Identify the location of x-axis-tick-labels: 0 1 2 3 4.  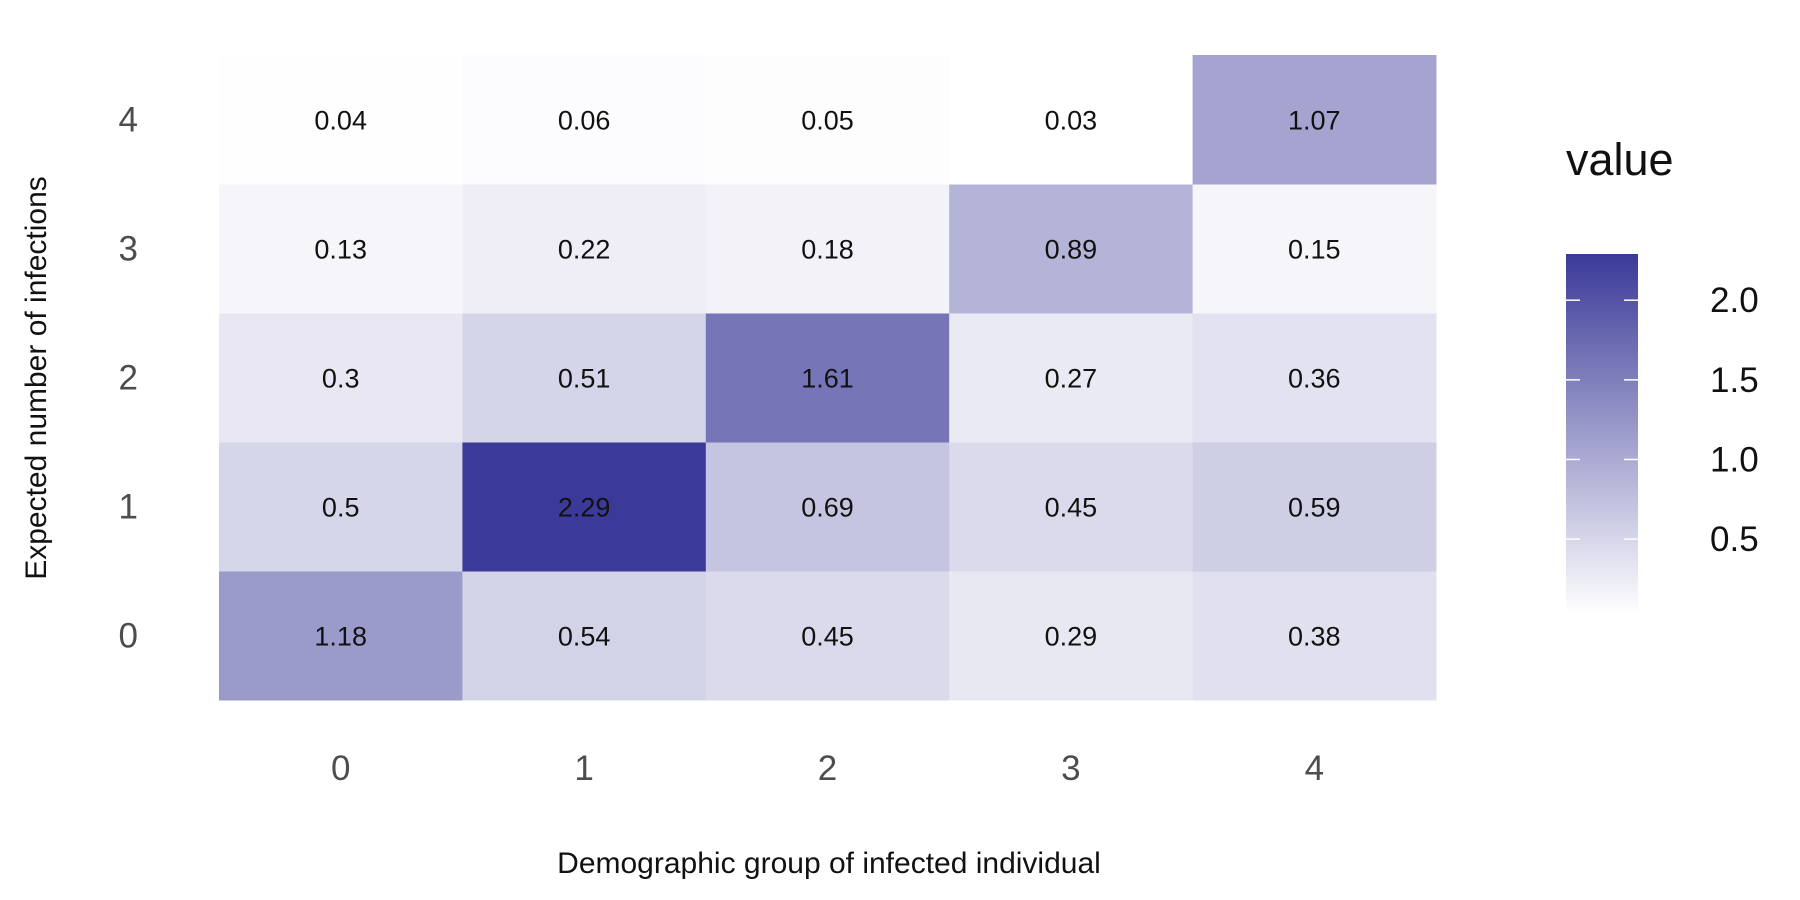
(827, 768).